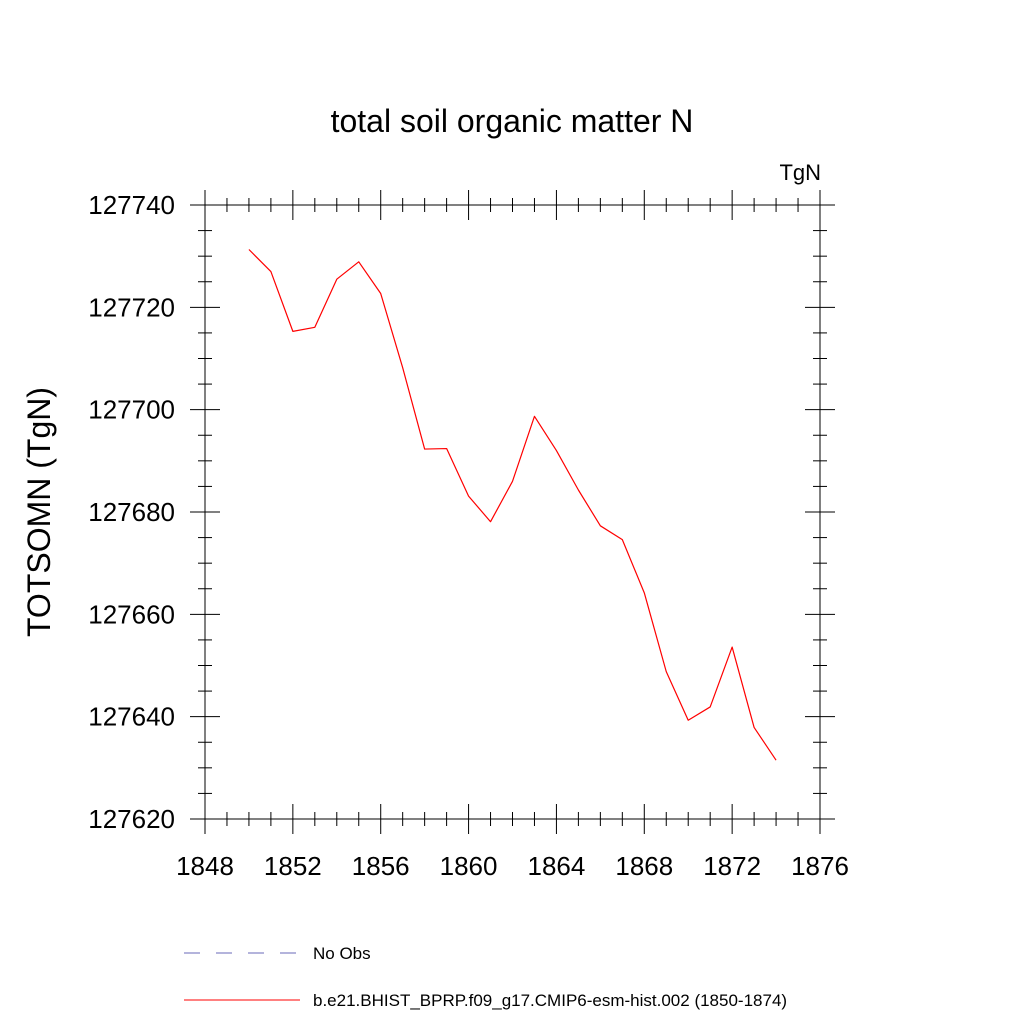  I want to click on y-tick-label: 127640, so click(131, 717).